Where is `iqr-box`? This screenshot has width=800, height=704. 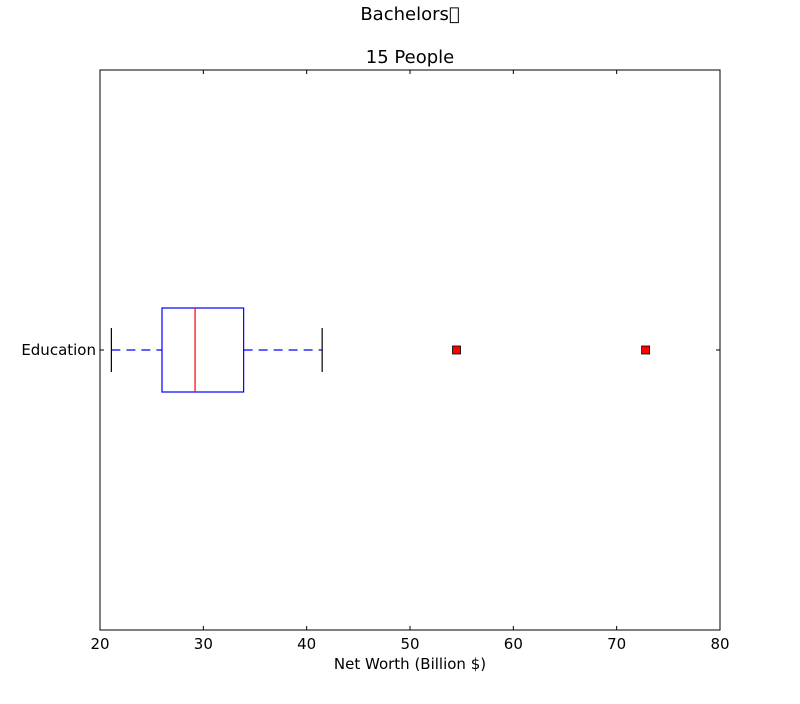
iqr-box is located at coordinates (203, 350).